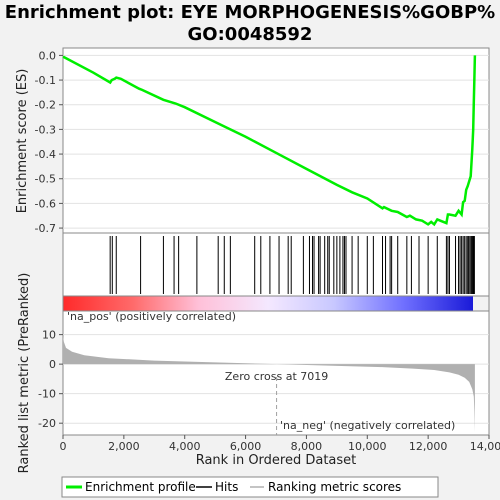  What do you see at coordinates (140, 487) in the screenshot?
I see `legend-enrichment-label: Enrichment profile` at bounding box center [140, 487].